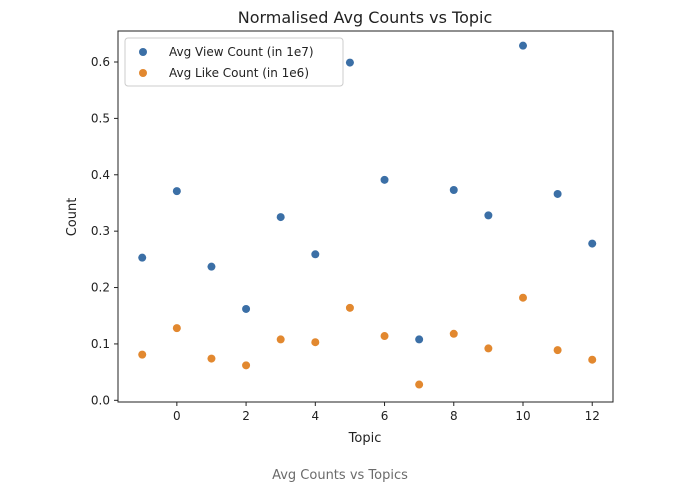 The width and height of the screenshot is (680, 485). I want to click on y-axis: 0.0 0.1 0.2 0.3 0.4 0.5 0.6, so click(104, 231).